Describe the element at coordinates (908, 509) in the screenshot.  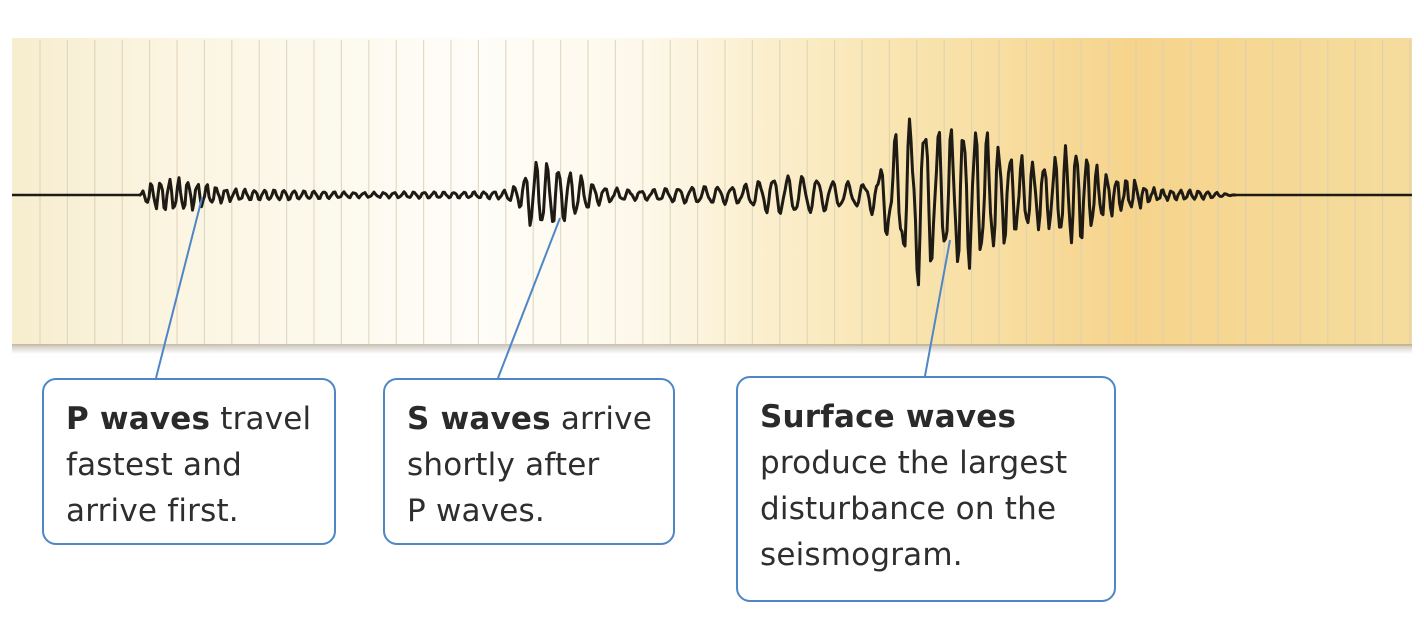
I see `surface-waves-line-3: disturbance on the` at that location.